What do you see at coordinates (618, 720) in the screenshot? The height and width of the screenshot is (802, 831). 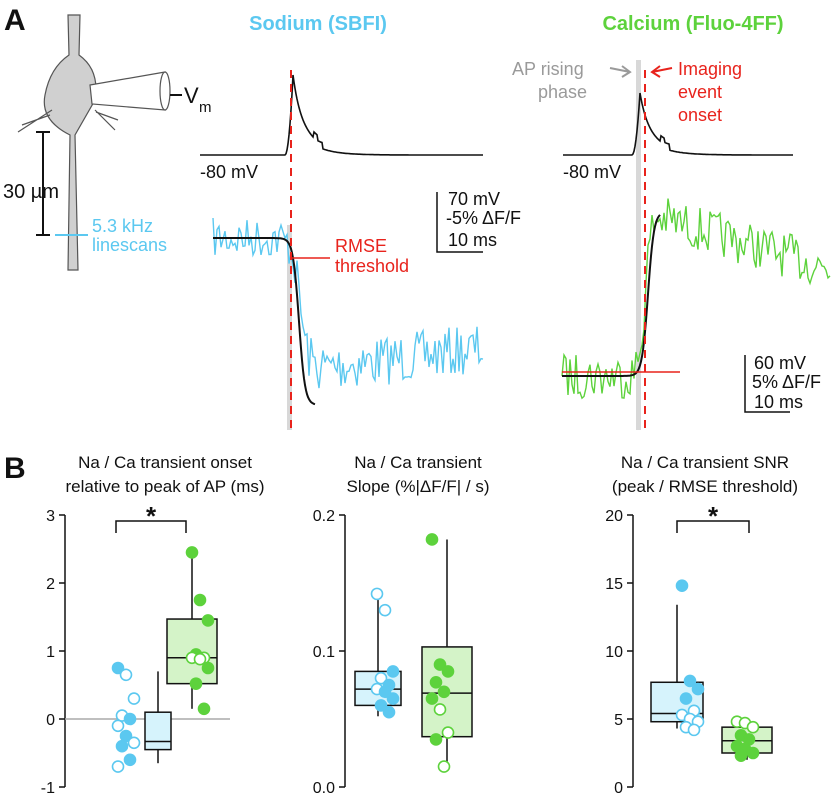 I see `y-tick-label: 5` at bounding box center [618, 720].